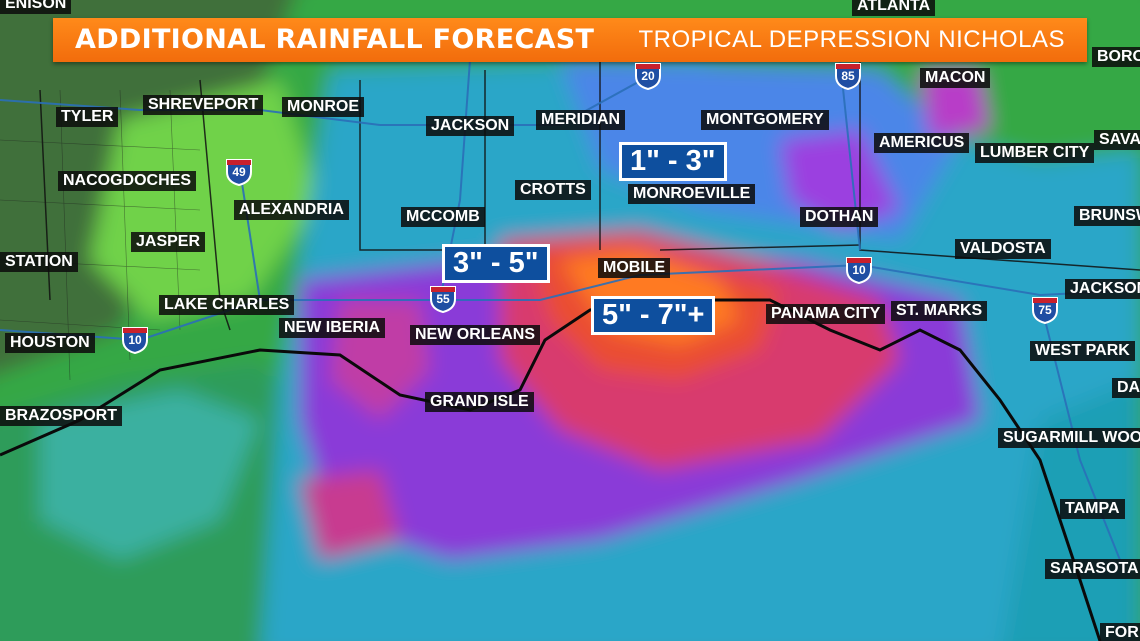 This screenshot has width=1140, height=641. What do you see at coordinates (1126, 388) in the screenshot?
I see `city-label: DA` at bounding box center [1126, 388].